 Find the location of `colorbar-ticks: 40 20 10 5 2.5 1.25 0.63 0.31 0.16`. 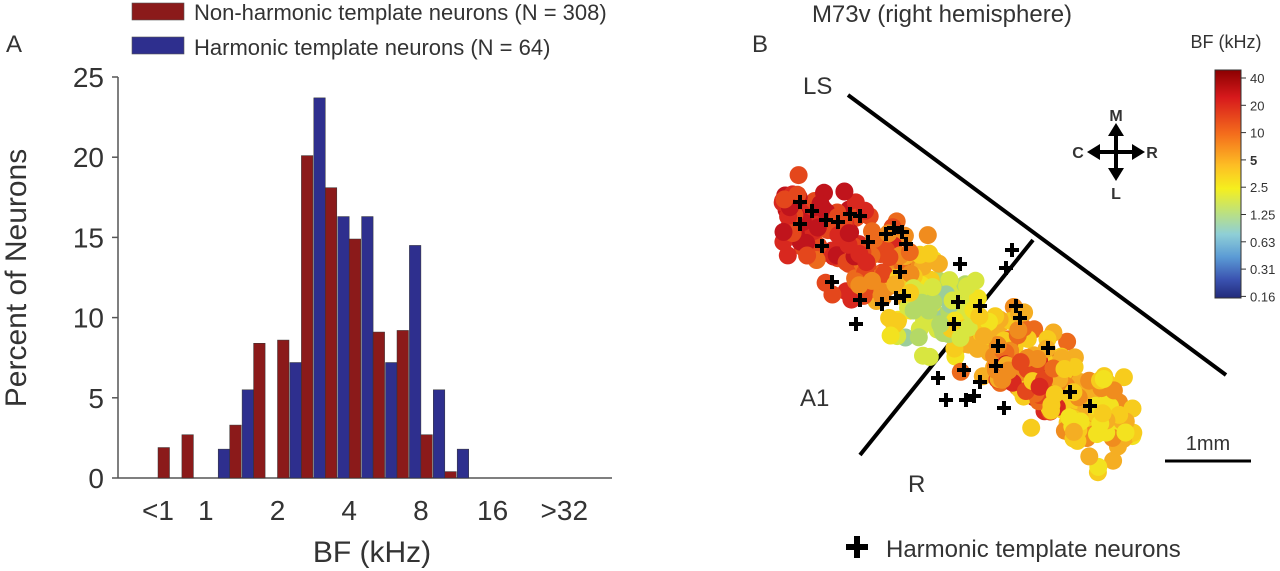

colorbar-ticks: 40 20 10 5 2.5 1.25 0.63 0.31 0.16 is located at coordinates (1258, 187).